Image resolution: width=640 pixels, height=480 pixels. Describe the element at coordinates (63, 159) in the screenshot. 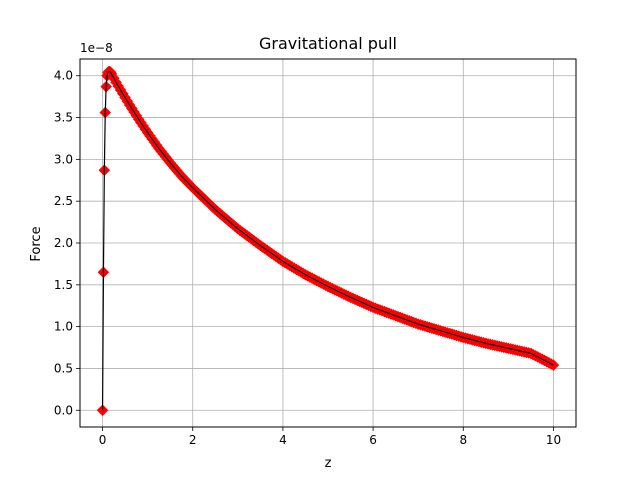

I see `y-tick-label: 3.0` at that location.